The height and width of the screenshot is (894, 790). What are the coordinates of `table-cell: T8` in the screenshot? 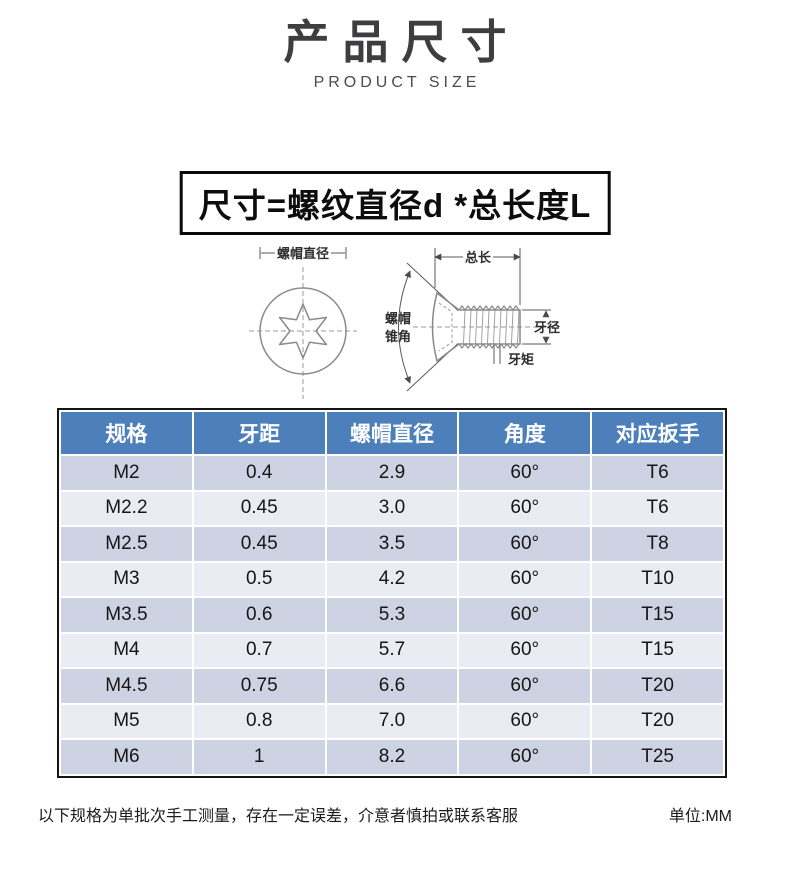 It's located at (657, 544).